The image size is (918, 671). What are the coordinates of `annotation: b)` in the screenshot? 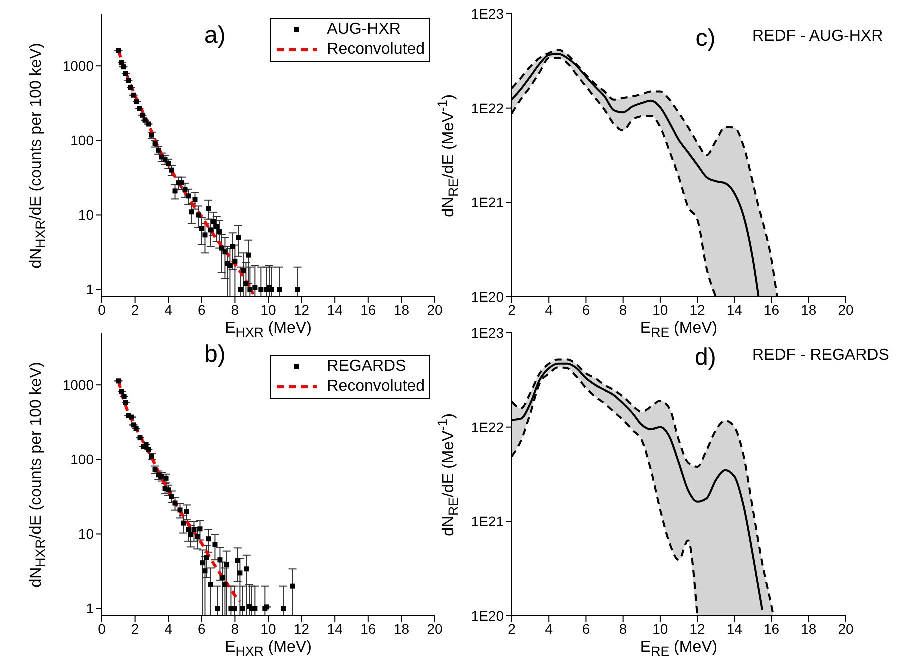 It's located at (215, 355).